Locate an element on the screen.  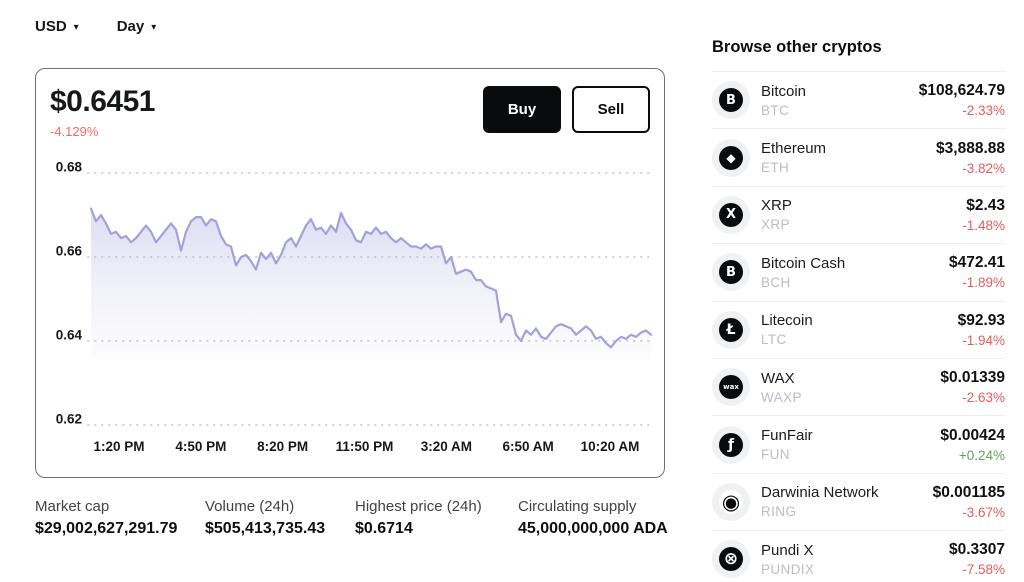
crypto-row-funfair: ƒ FunFair FUN $0.00424 +0.24% is located at coordinates (858, 443).